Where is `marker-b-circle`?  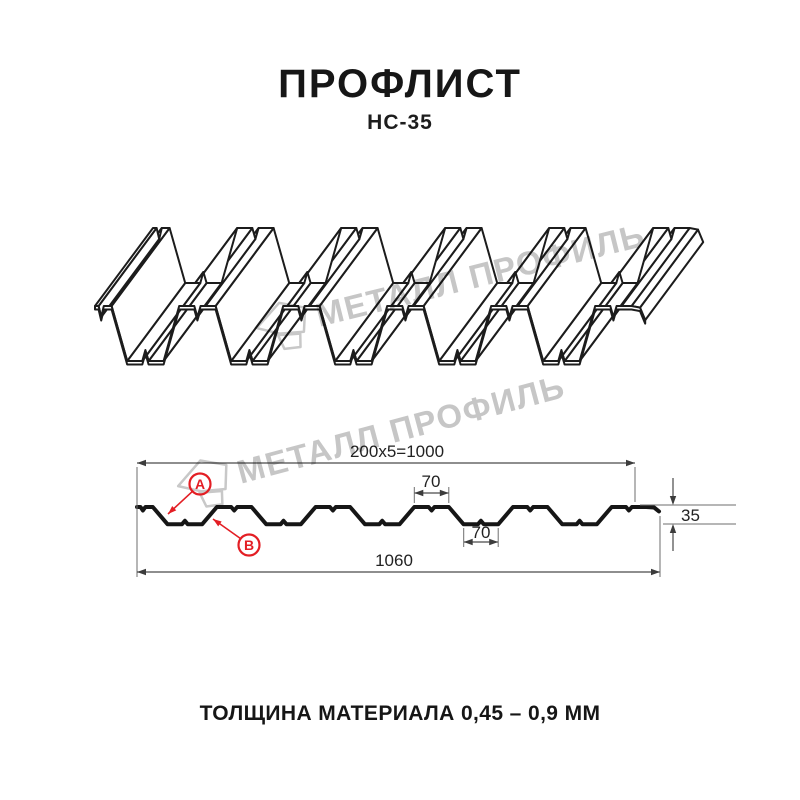
marker-b-circle is located at coordinates (249, 545).